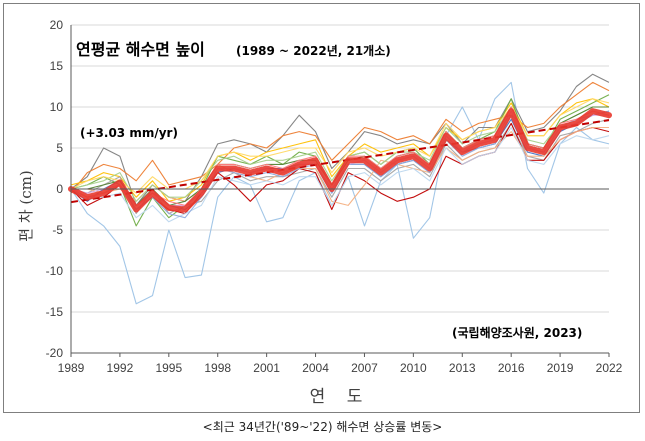 The height and width of the screenshot is (441, 645). I want to click on x-tick-label: 1992, so click(120, 368).